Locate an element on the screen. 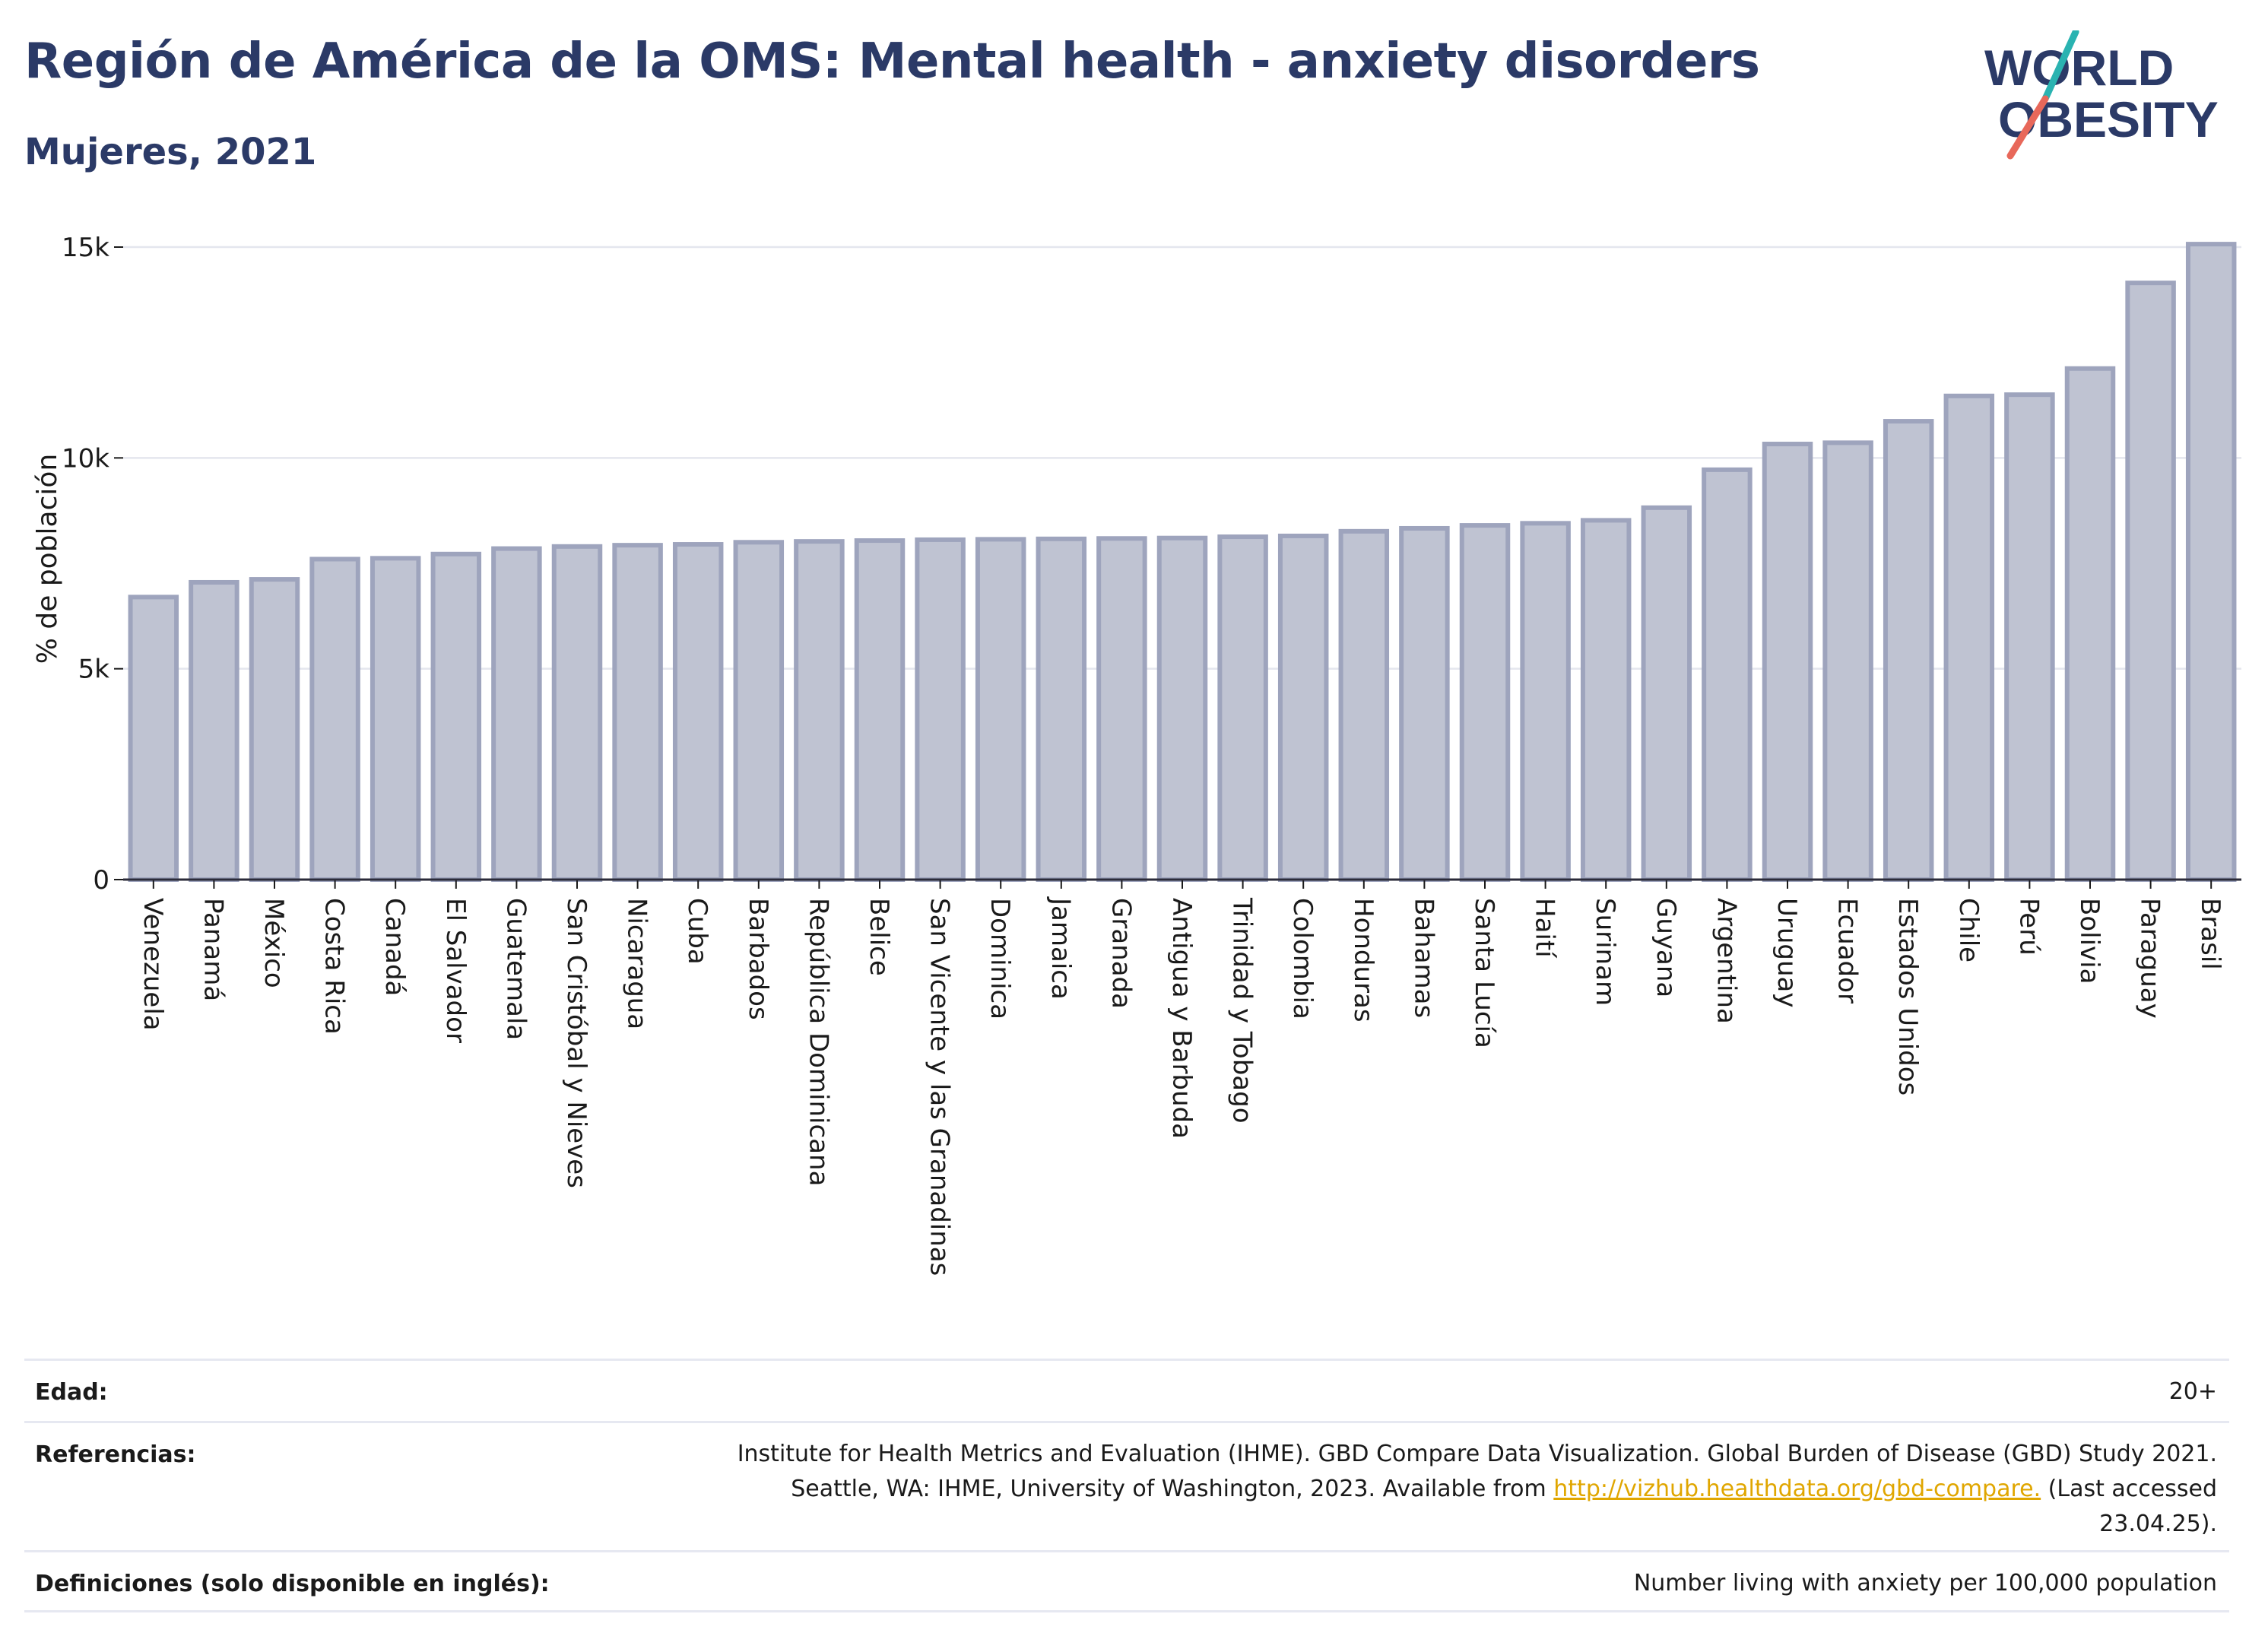  x-tick-label: Colombia is located at coordinates (1302, 958).